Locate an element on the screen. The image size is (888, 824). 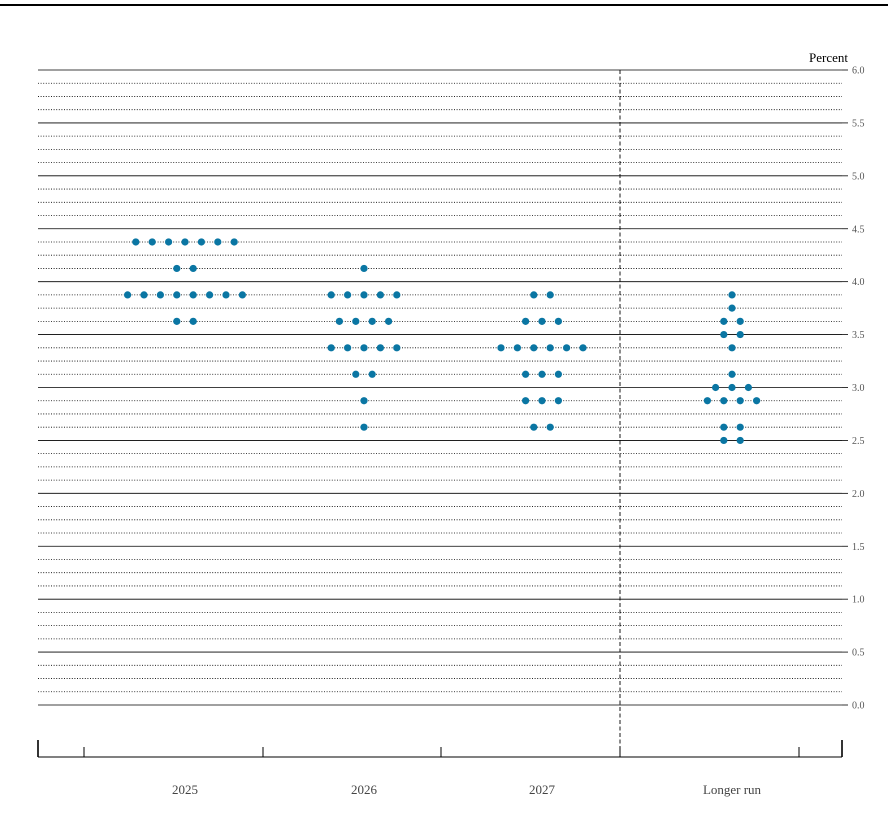
x-category-label: Longer run is located at coordinates (732, 789).